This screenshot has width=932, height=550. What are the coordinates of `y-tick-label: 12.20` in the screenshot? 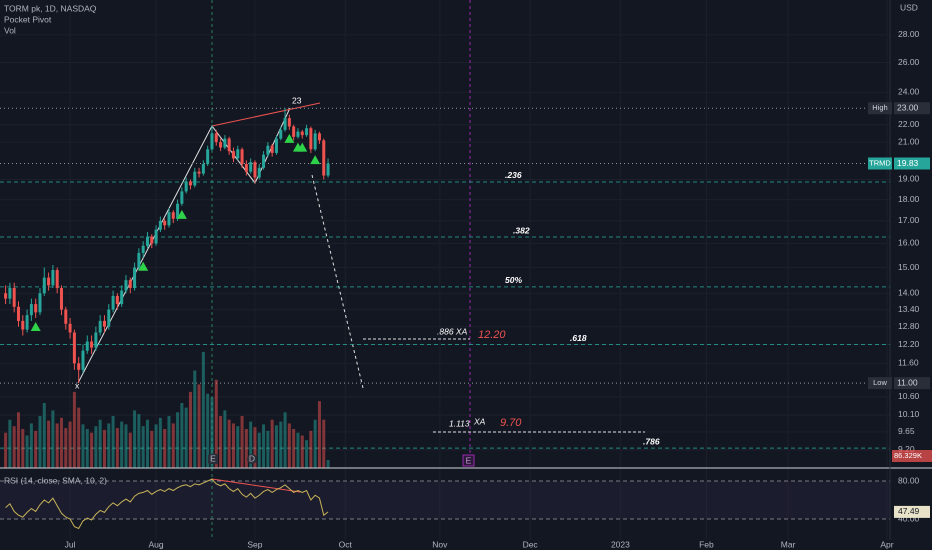 It's located at (909, 344).